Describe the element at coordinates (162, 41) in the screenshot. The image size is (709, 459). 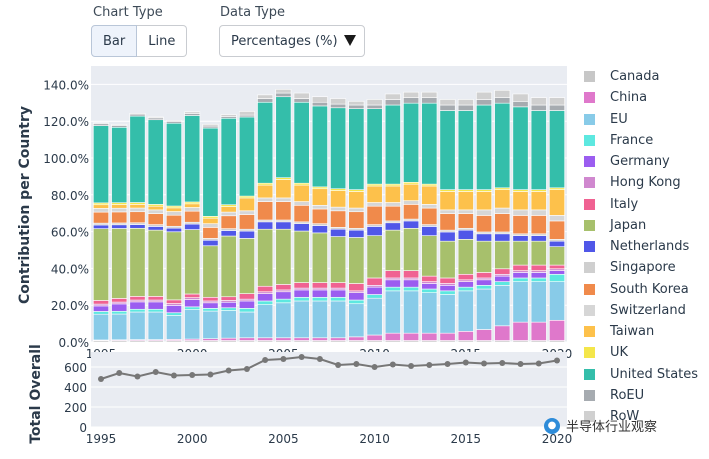
I see `line-button: Line` at that location.